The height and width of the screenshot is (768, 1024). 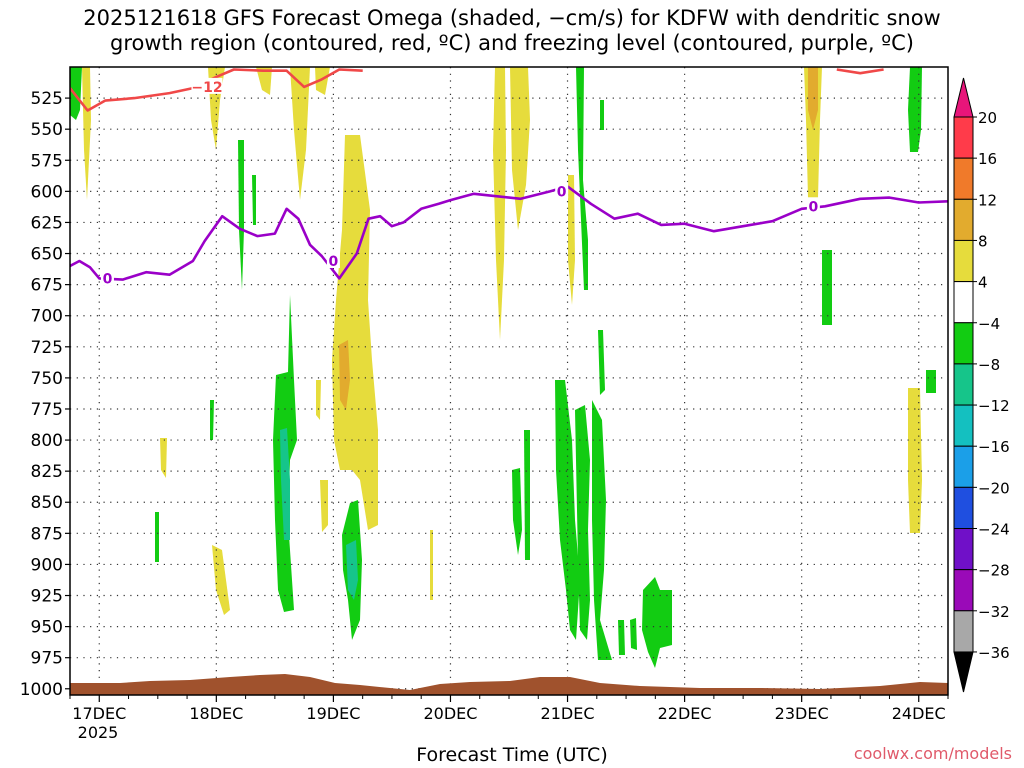 I want to click on x-axis-year: 2025, so click(x=98, y=732).